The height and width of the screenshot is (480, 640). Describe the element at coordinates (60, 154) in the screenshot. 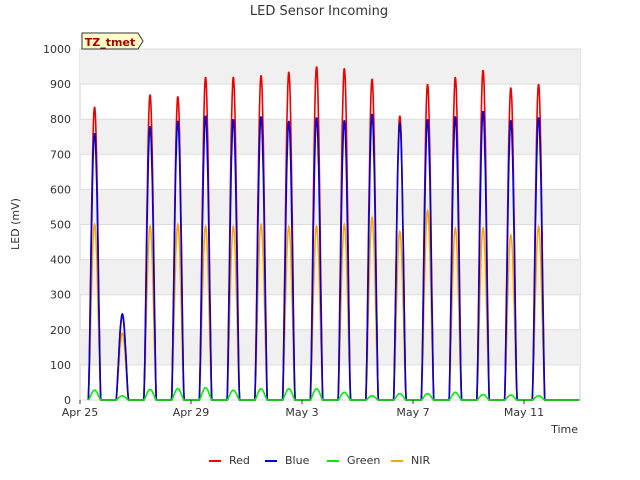

I see `y-tick-label: 700` at that location.